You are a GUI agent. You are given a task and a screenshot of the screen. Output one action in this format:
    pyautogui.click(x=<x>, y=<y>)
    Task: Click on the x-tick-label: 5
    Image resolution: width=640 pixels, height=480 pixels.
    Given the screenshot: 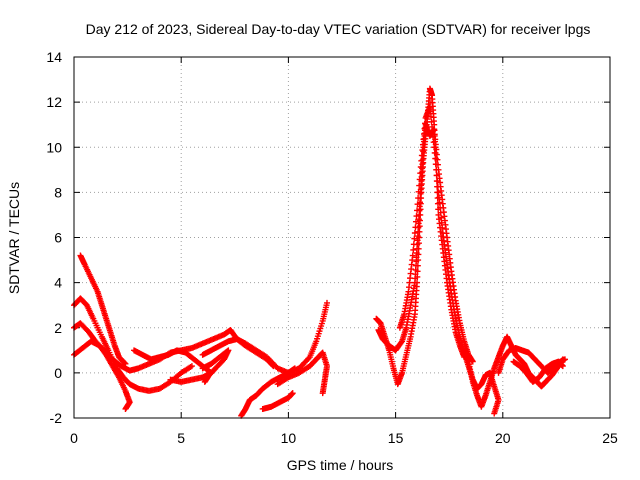 What is the action you would take?
    pyautogui.click(x=181, y=438)
    